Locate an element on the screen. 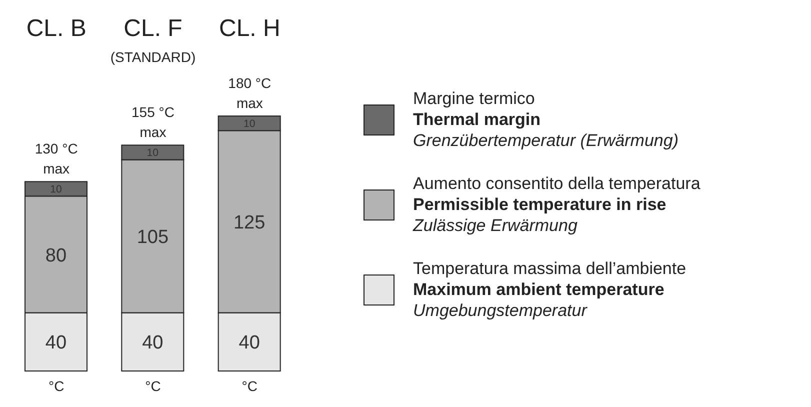 This screenshot has width=811, height=407. x-tick-label: CL. H is located at coordinates (249, 28).